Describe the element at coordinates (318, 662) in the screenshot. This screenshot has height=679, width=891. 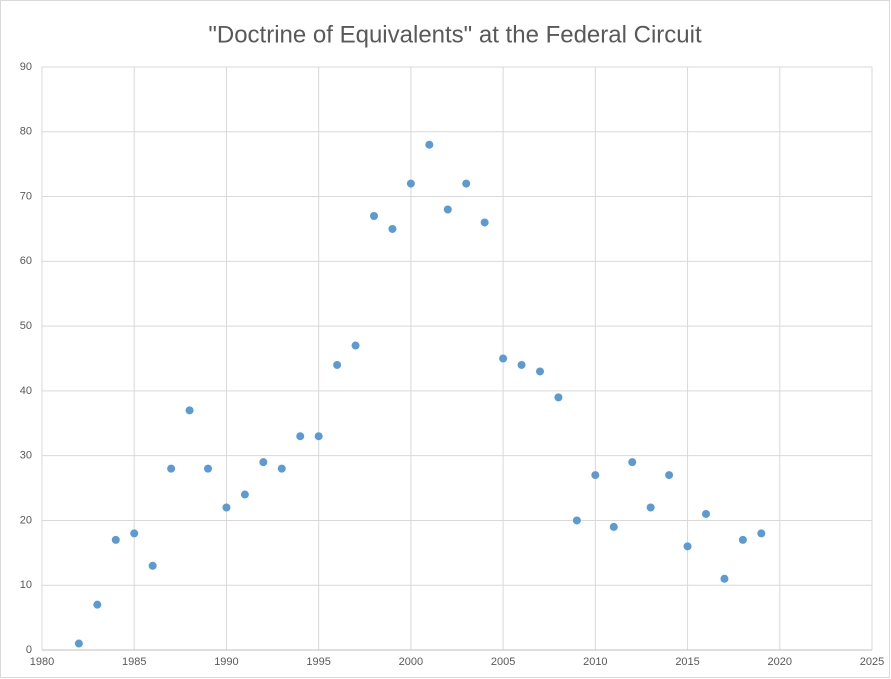
I see `x-tick-label: 1995` at that location.